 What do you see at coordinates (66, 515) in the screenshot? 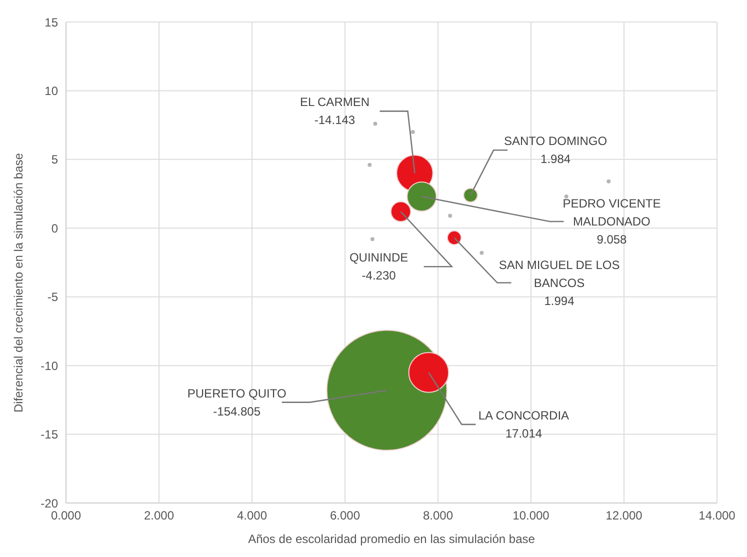
I see `x-tick-label: 0.000` at bounding box center [66, 515].